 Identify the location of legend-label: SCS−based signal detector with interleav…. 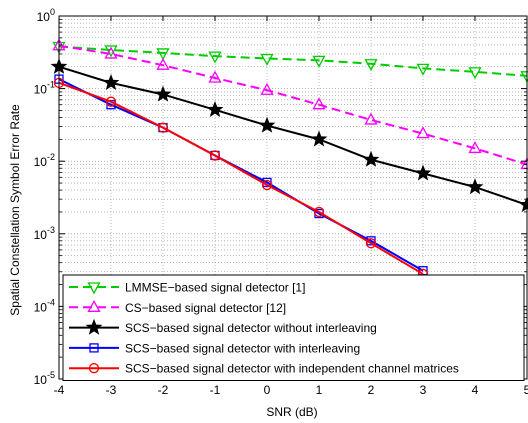
(242, 348).